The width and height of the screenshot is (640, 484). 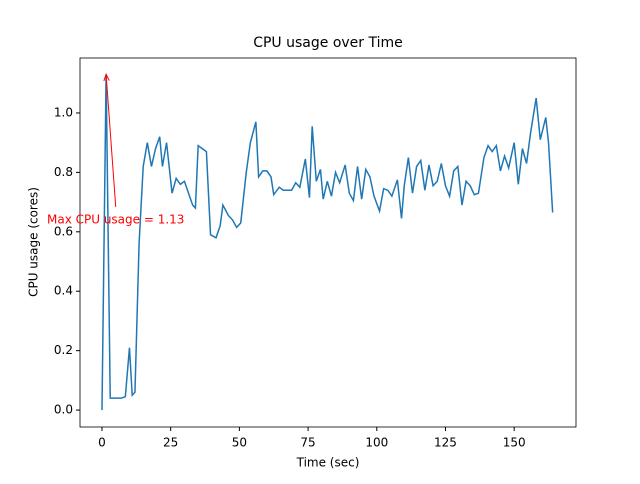 I want to click on chart-title: CPU usage over Time, so click(x=328, y=43).